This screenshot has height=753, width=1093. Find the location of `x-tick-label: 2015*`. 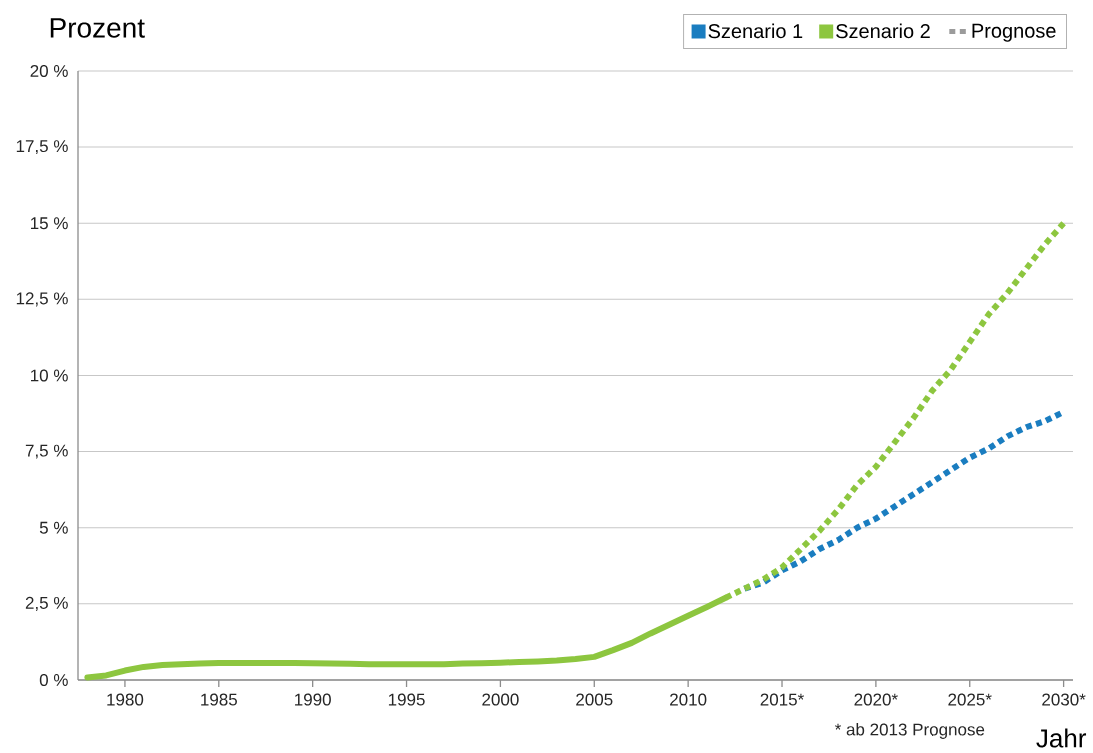

x-tick-label: 2015* is located at coordinates (782, 699).